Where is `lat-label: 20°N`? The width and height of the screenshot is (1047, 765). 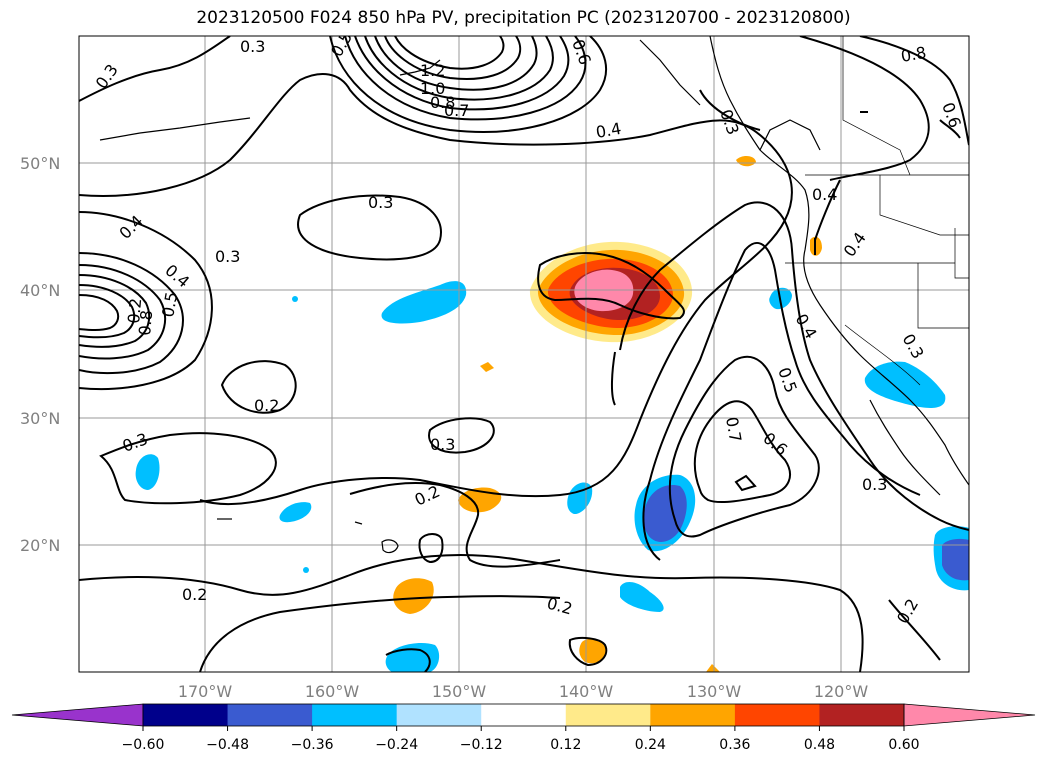 lat-label: 20°N is located at coordinates (40, 545).